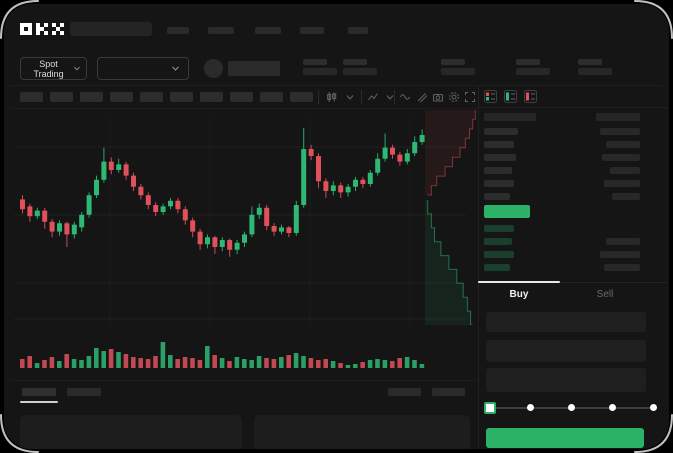 The height and width of the screenshot is (453, 673). What do you see at coordinates (422, 97) in the screenshot?
I see `compare-icon` at bounding box center [422, 97].